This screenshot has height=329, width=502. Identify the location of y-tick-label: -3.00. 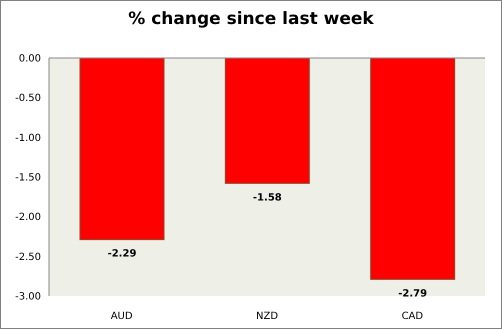
(28, 297).